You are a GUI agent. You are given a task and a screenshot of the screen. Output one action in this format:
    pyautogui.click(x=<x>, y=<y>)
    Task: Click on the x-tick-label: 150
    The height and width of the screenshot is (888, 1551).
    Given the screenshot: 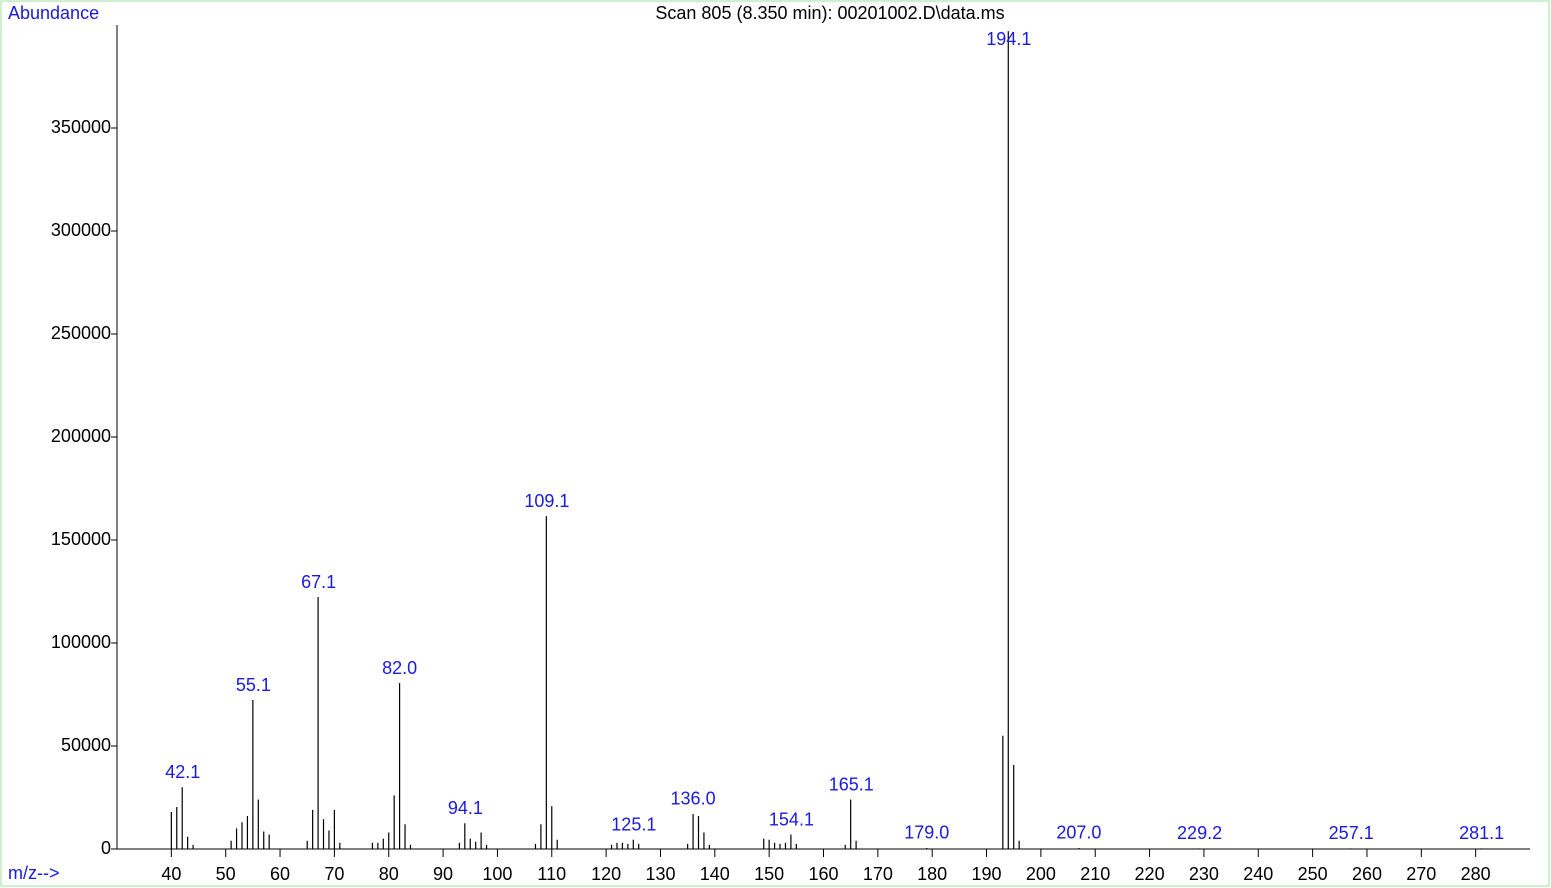 What is the action you would take?
    pyautogui.click(x=769, y=874)
    